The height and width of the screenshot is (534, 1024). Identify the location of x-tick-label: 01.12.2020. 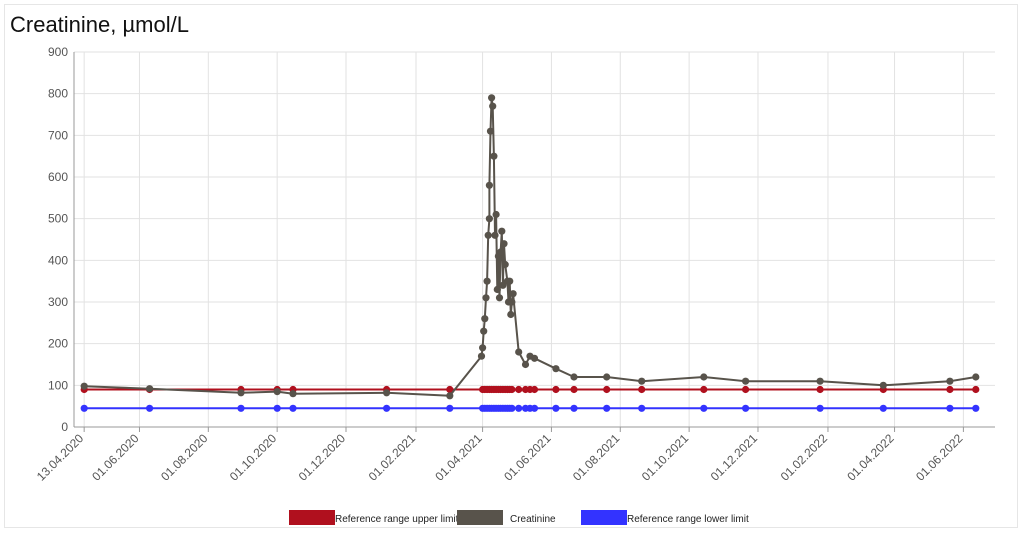
(322, 457).